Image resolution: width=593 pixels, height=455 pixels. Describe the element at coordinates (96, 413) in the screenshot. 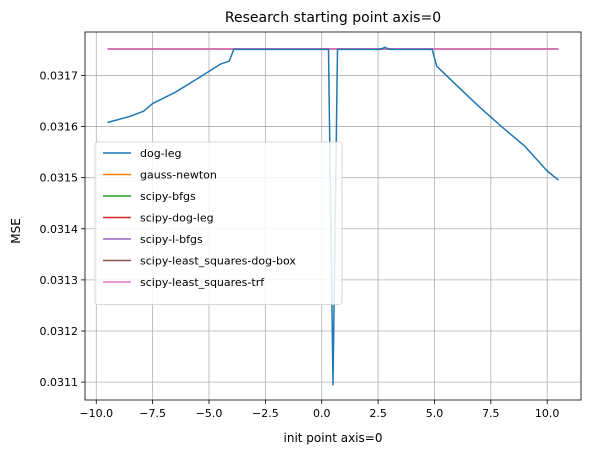

I see `x-tick-label: −10.0` at that location.